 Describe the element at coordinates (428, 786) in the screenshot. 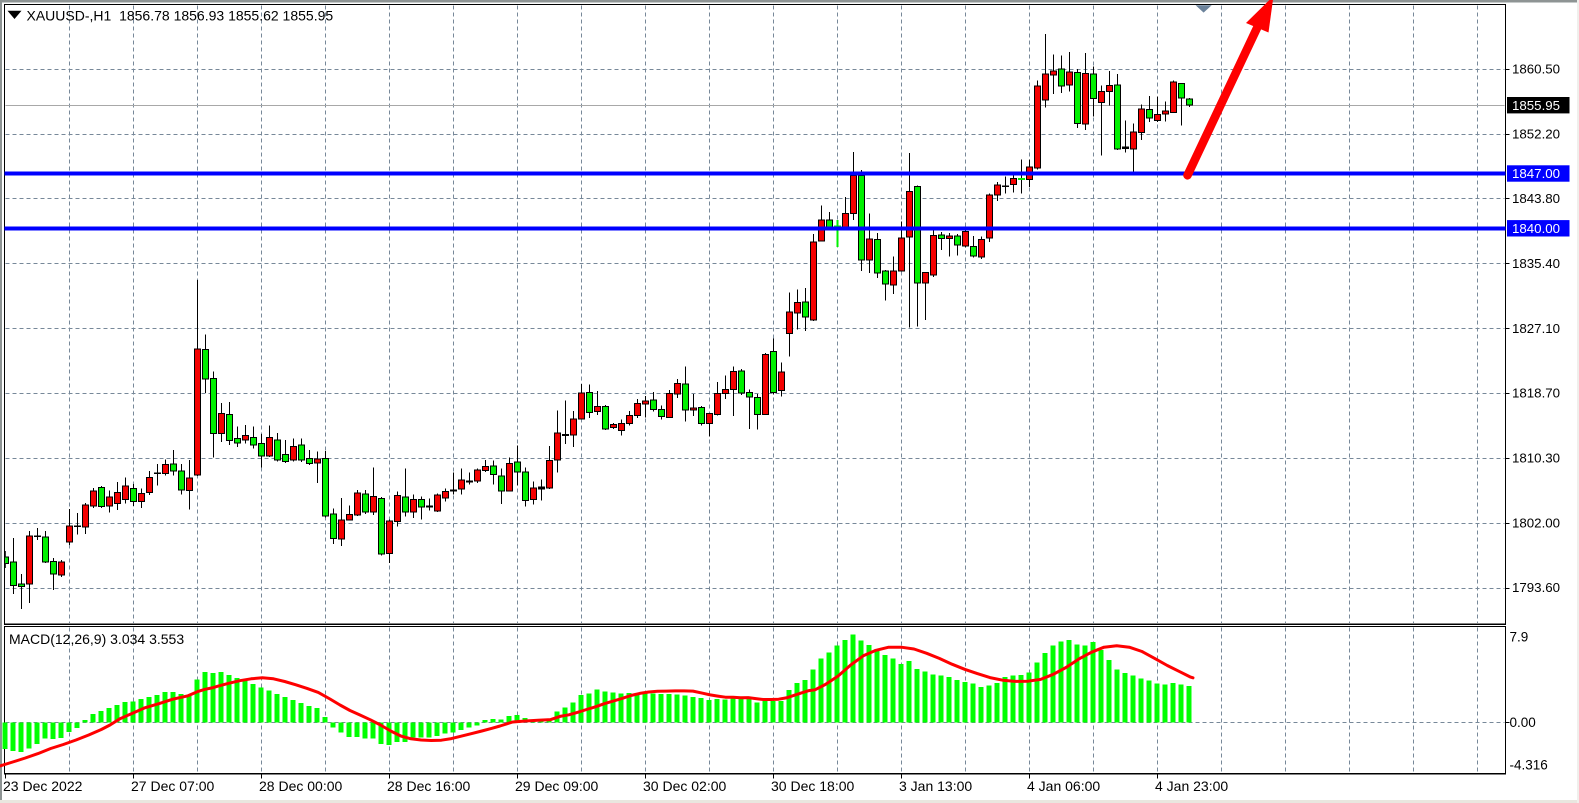

I see `svg-text: 28 Dec 16:00` at that location.